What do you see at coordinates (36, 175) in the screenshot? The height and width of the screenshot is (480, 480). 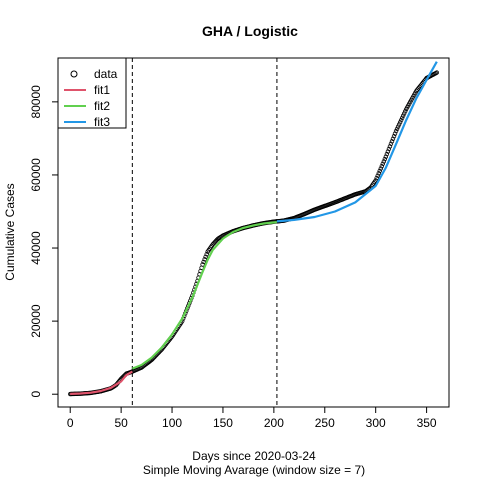 I see `y-tick-label: 60000` at bounding box center [36, 175].